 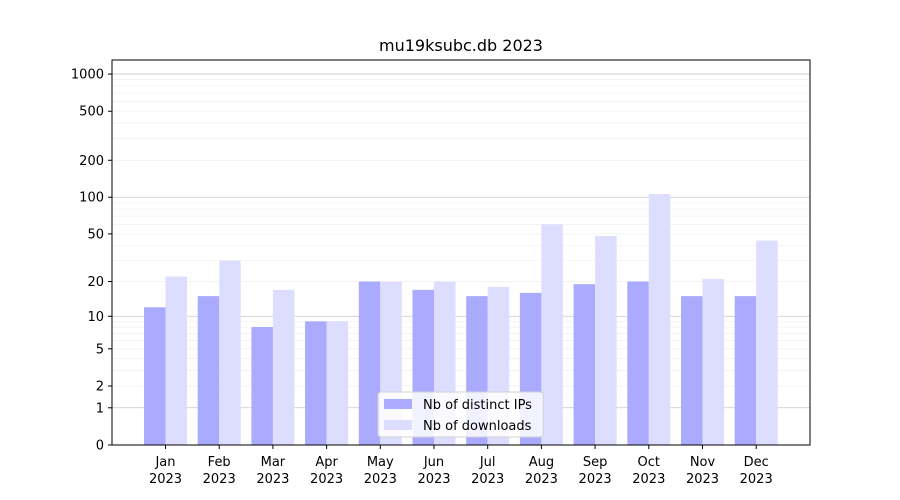 What do you see at coordinates (487, 471) in the screenshot?
I see `x-tick-label: Jul 2023` at bounding box center [487, 471].